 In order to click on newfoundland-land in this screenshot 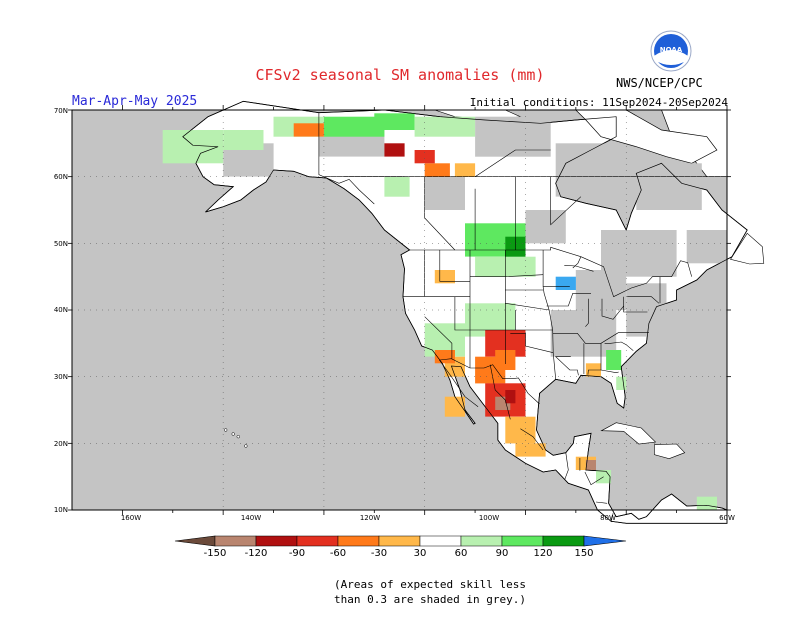, I will do `click(747, 248)`.